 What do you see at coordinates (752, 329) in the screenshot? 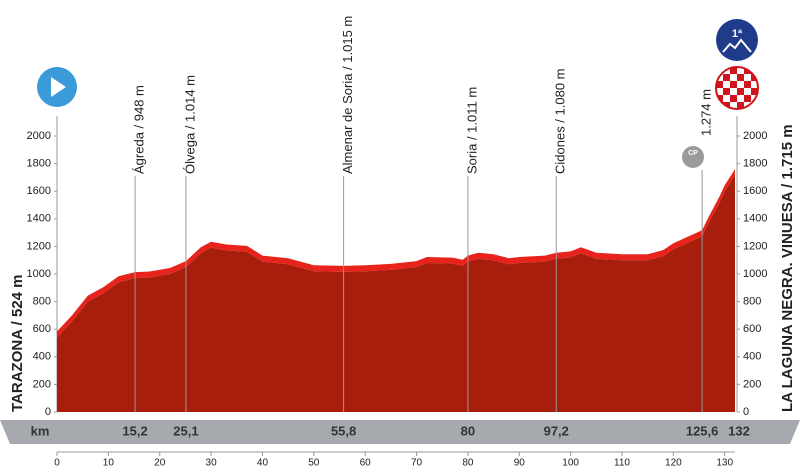
I see `y-tick-label-right: 600` at bounding box center [752, 329].